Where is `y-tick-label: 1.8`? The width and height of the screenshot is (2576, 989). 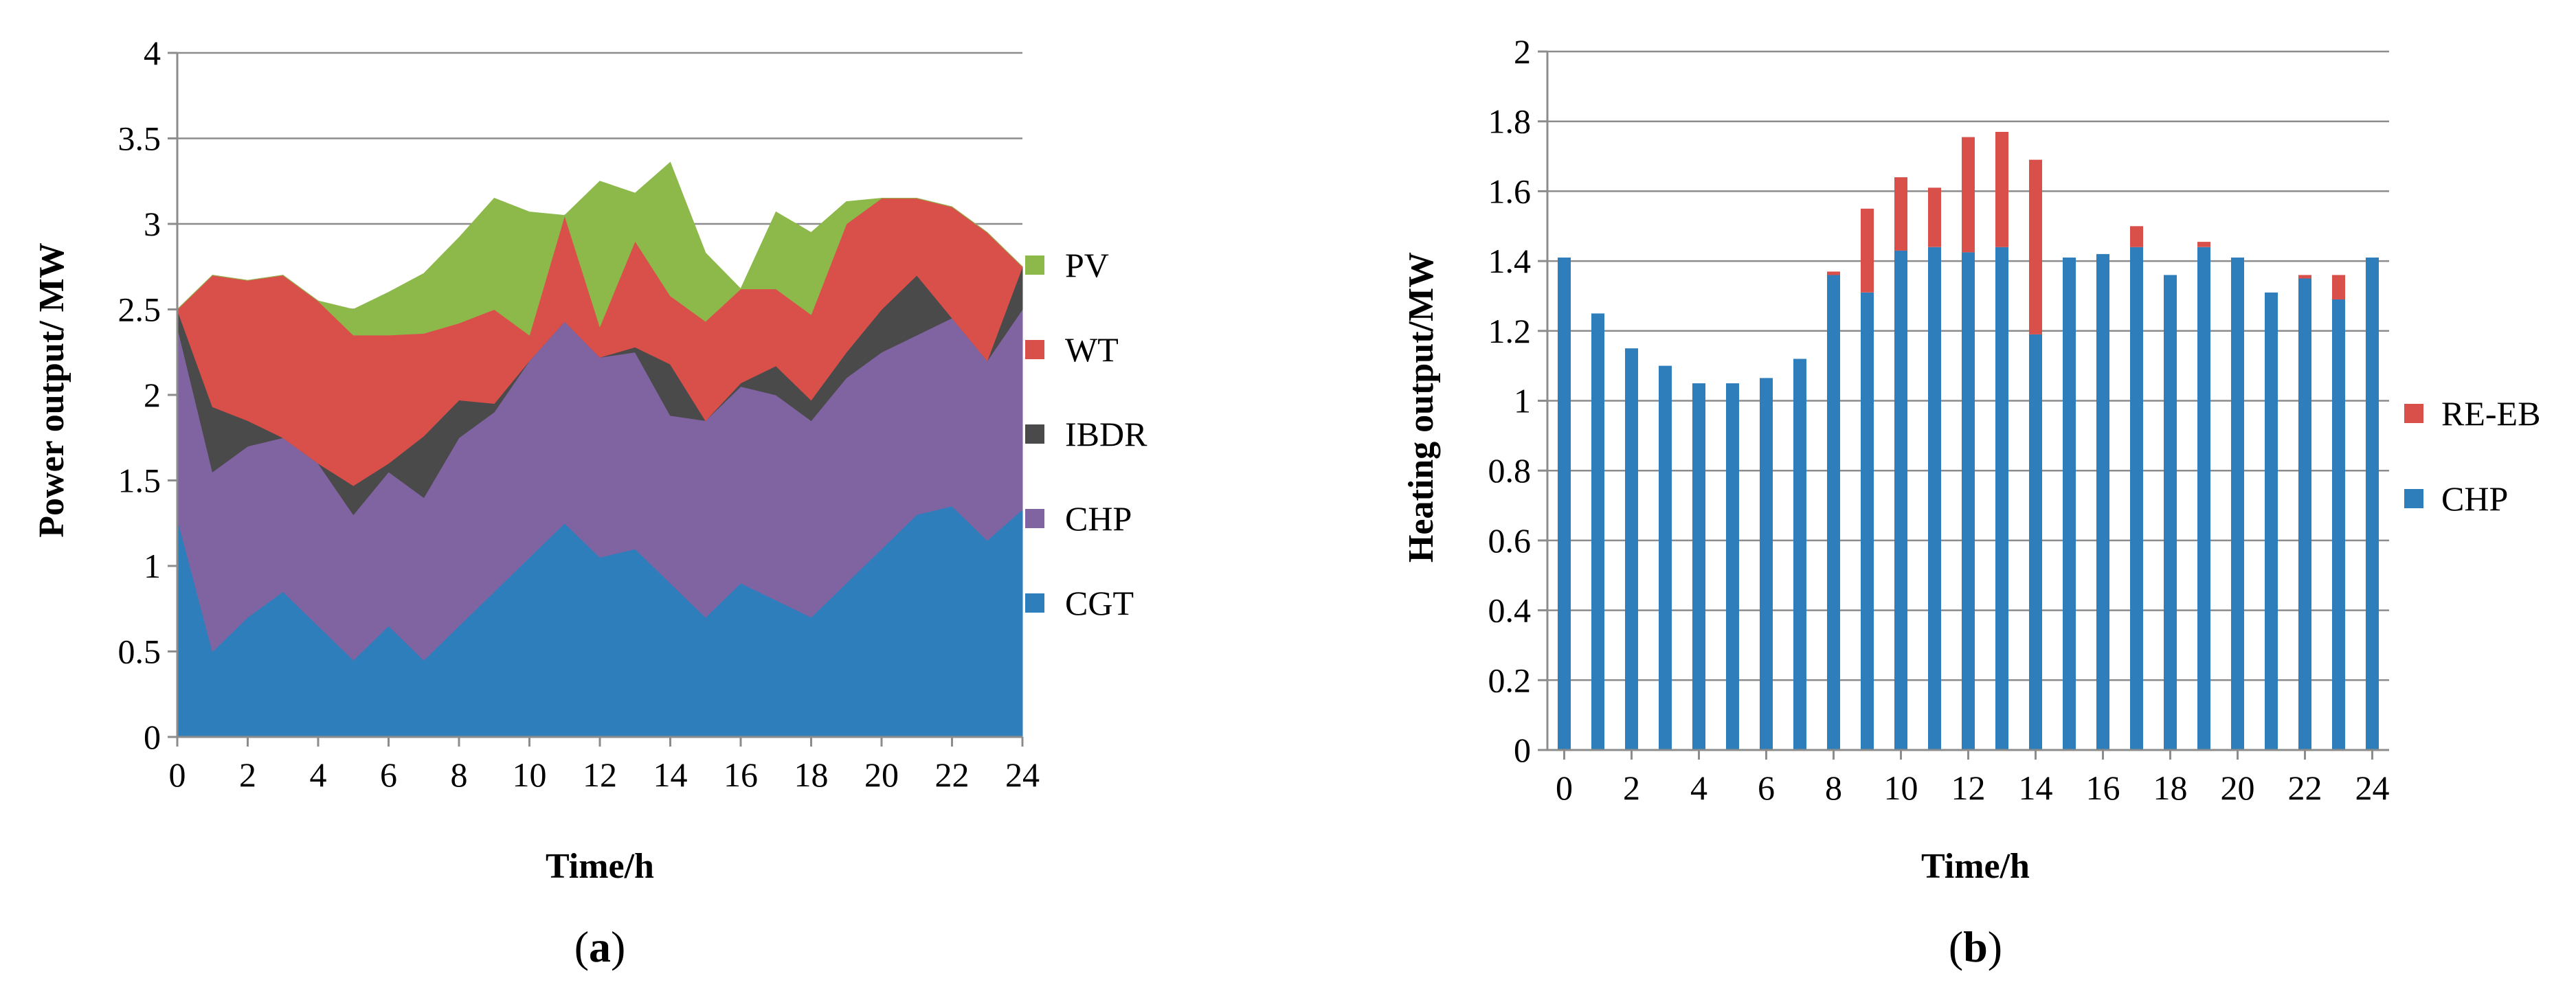
y-tick-label: 1.8 is located at coordinates (1510, 121).